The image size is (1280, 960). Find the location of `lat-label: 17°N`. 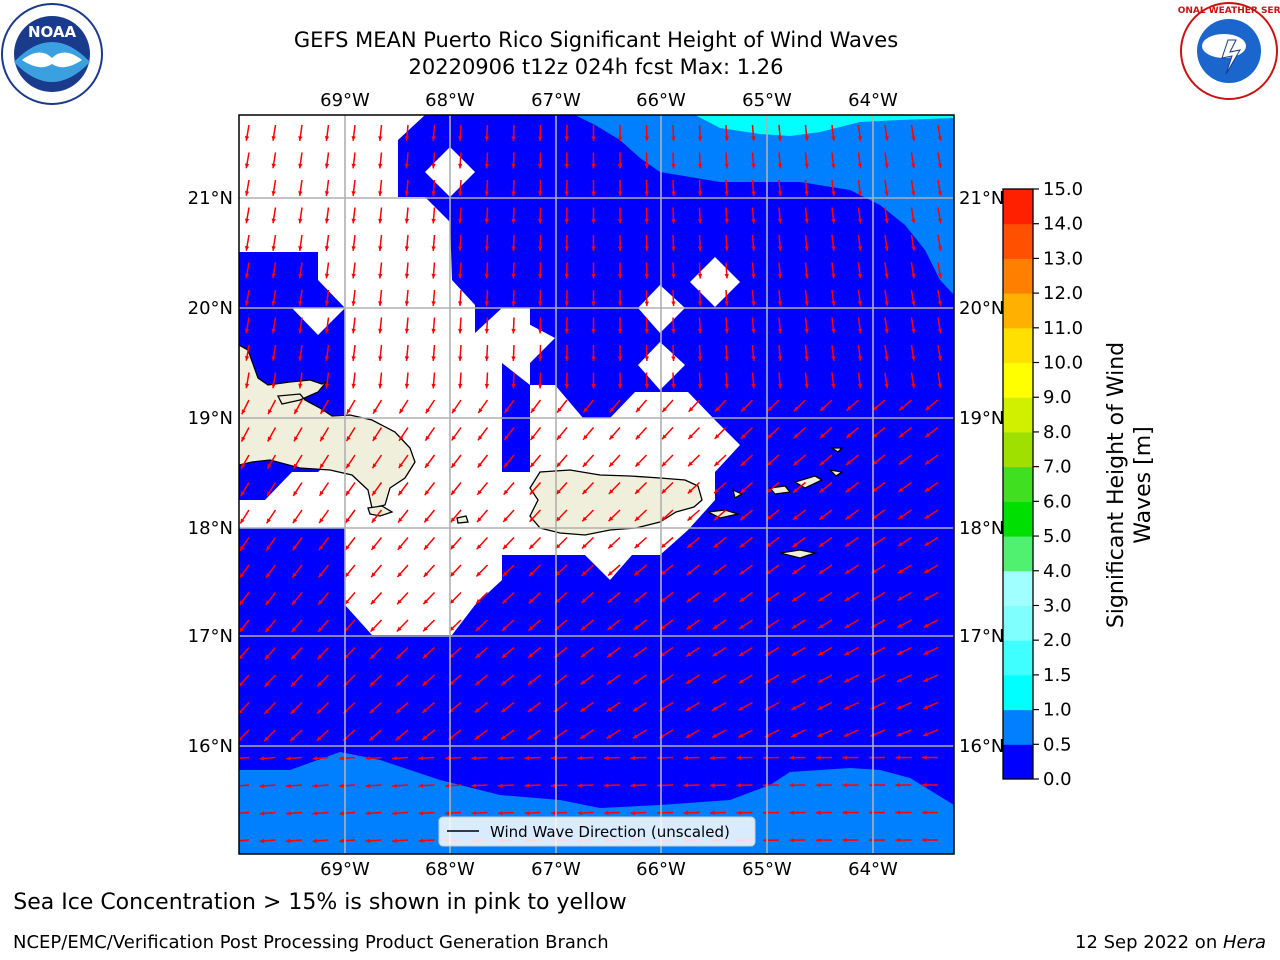

lat-label: 17°N is located at coordinates (981, 636).